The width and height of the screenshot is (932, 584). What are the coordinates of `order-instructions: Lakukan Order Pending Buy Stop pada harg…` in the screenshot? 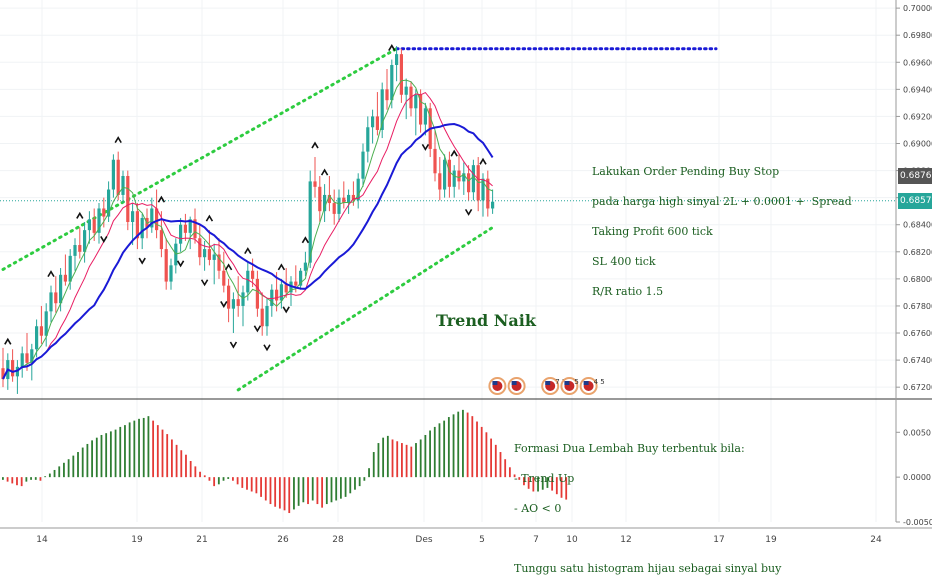 It's located at (722, 227).